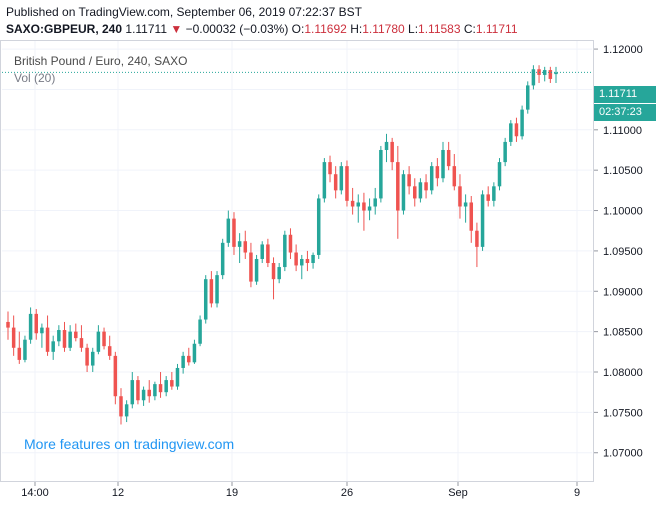 This screenshot has height=511, width=659. I want to click on y-tick-label: 1.10500, so click(623, 171).